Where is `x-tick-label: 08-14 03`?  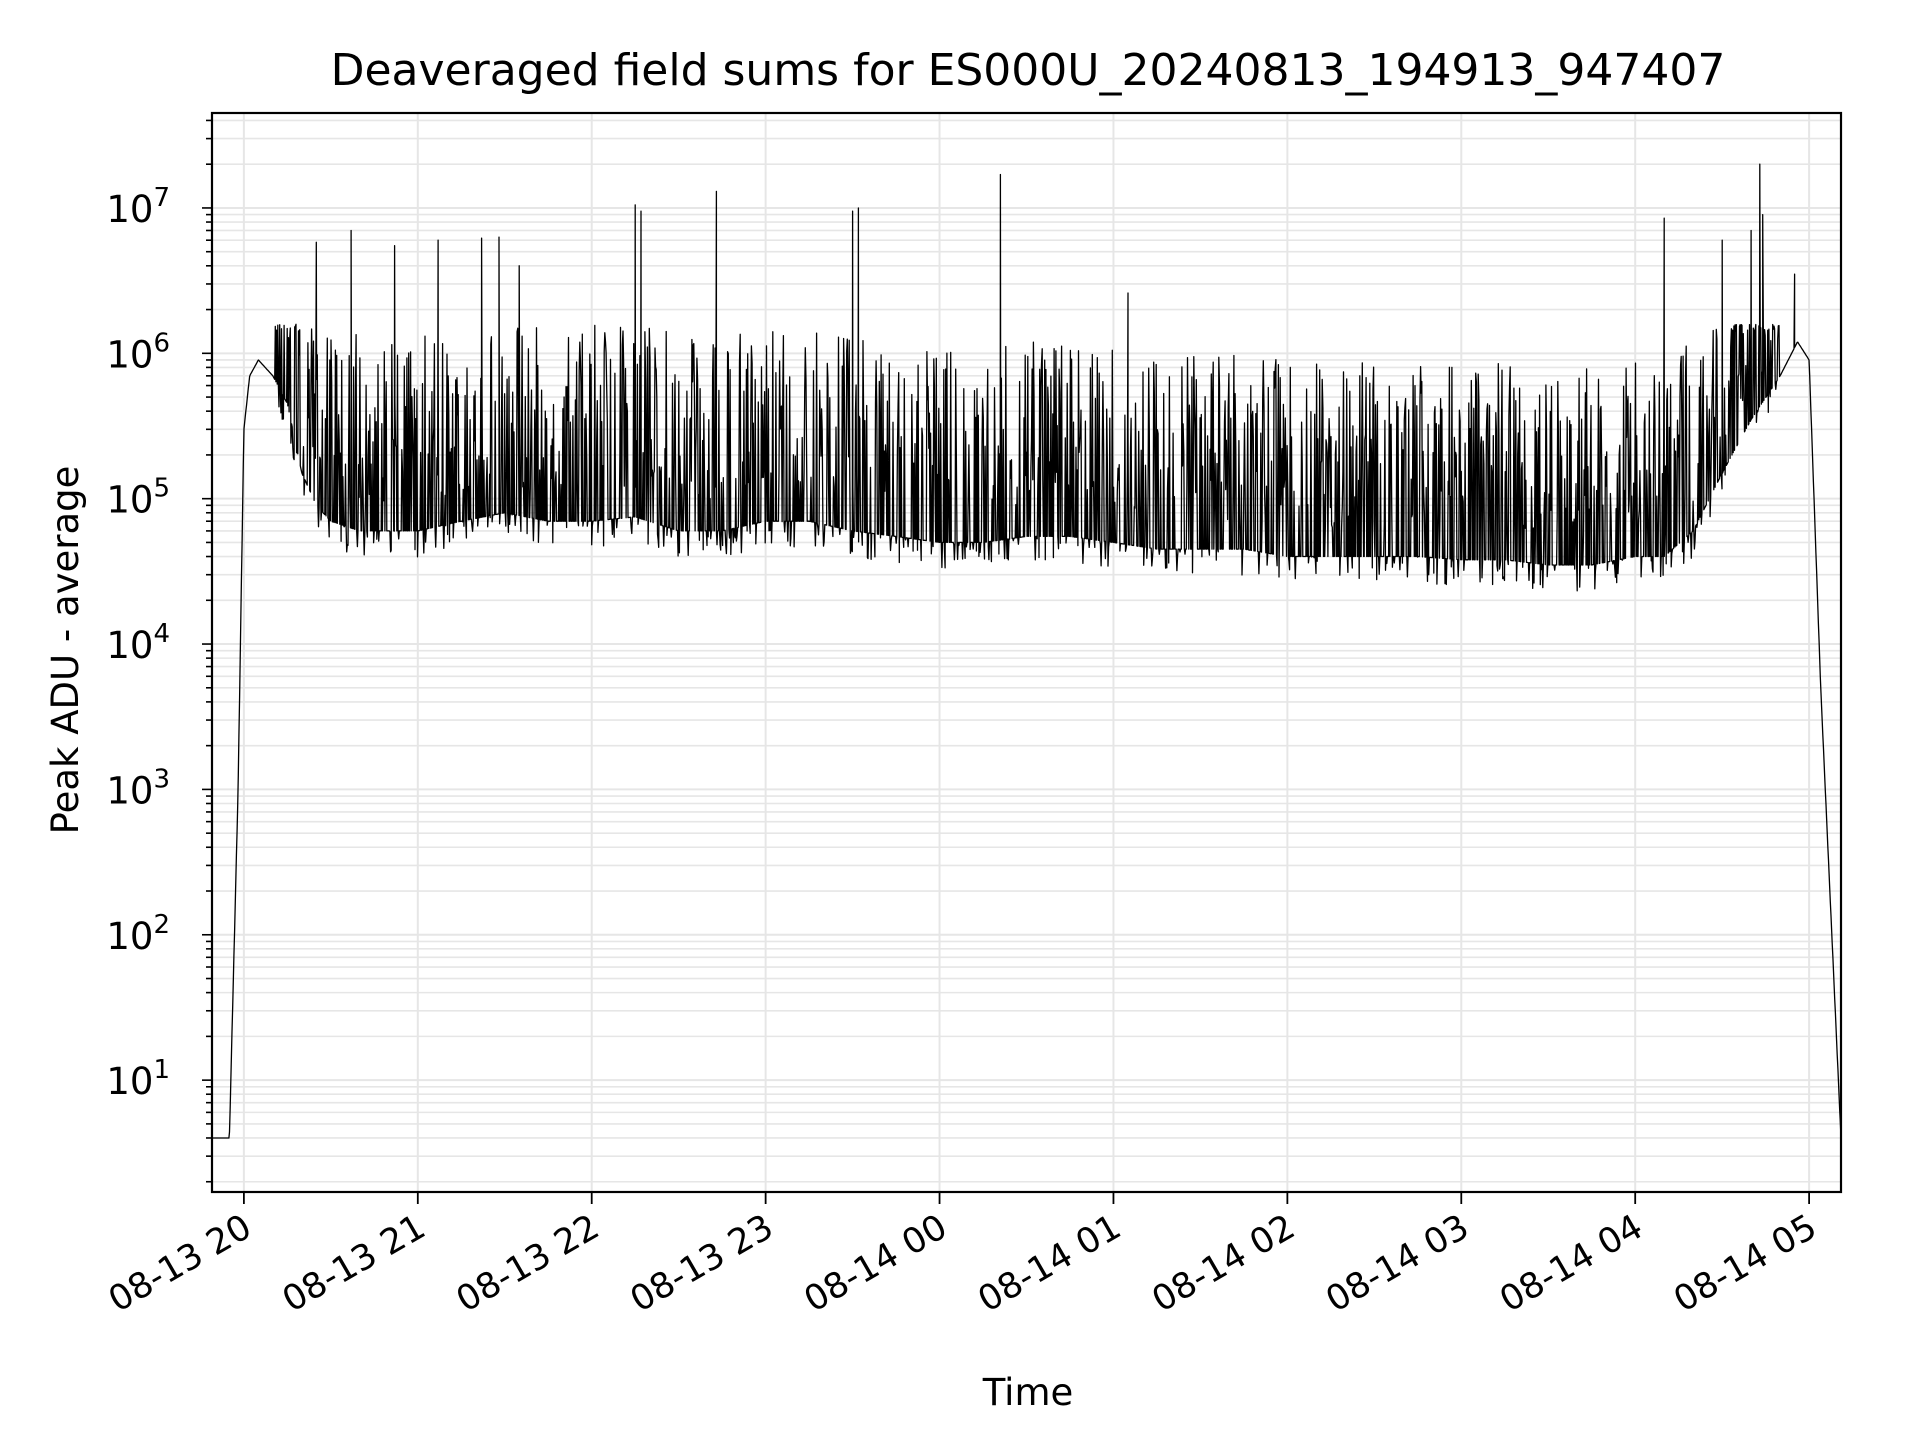 x-tick-label: 08-14 03 is located at coordinates (1397, 1263).